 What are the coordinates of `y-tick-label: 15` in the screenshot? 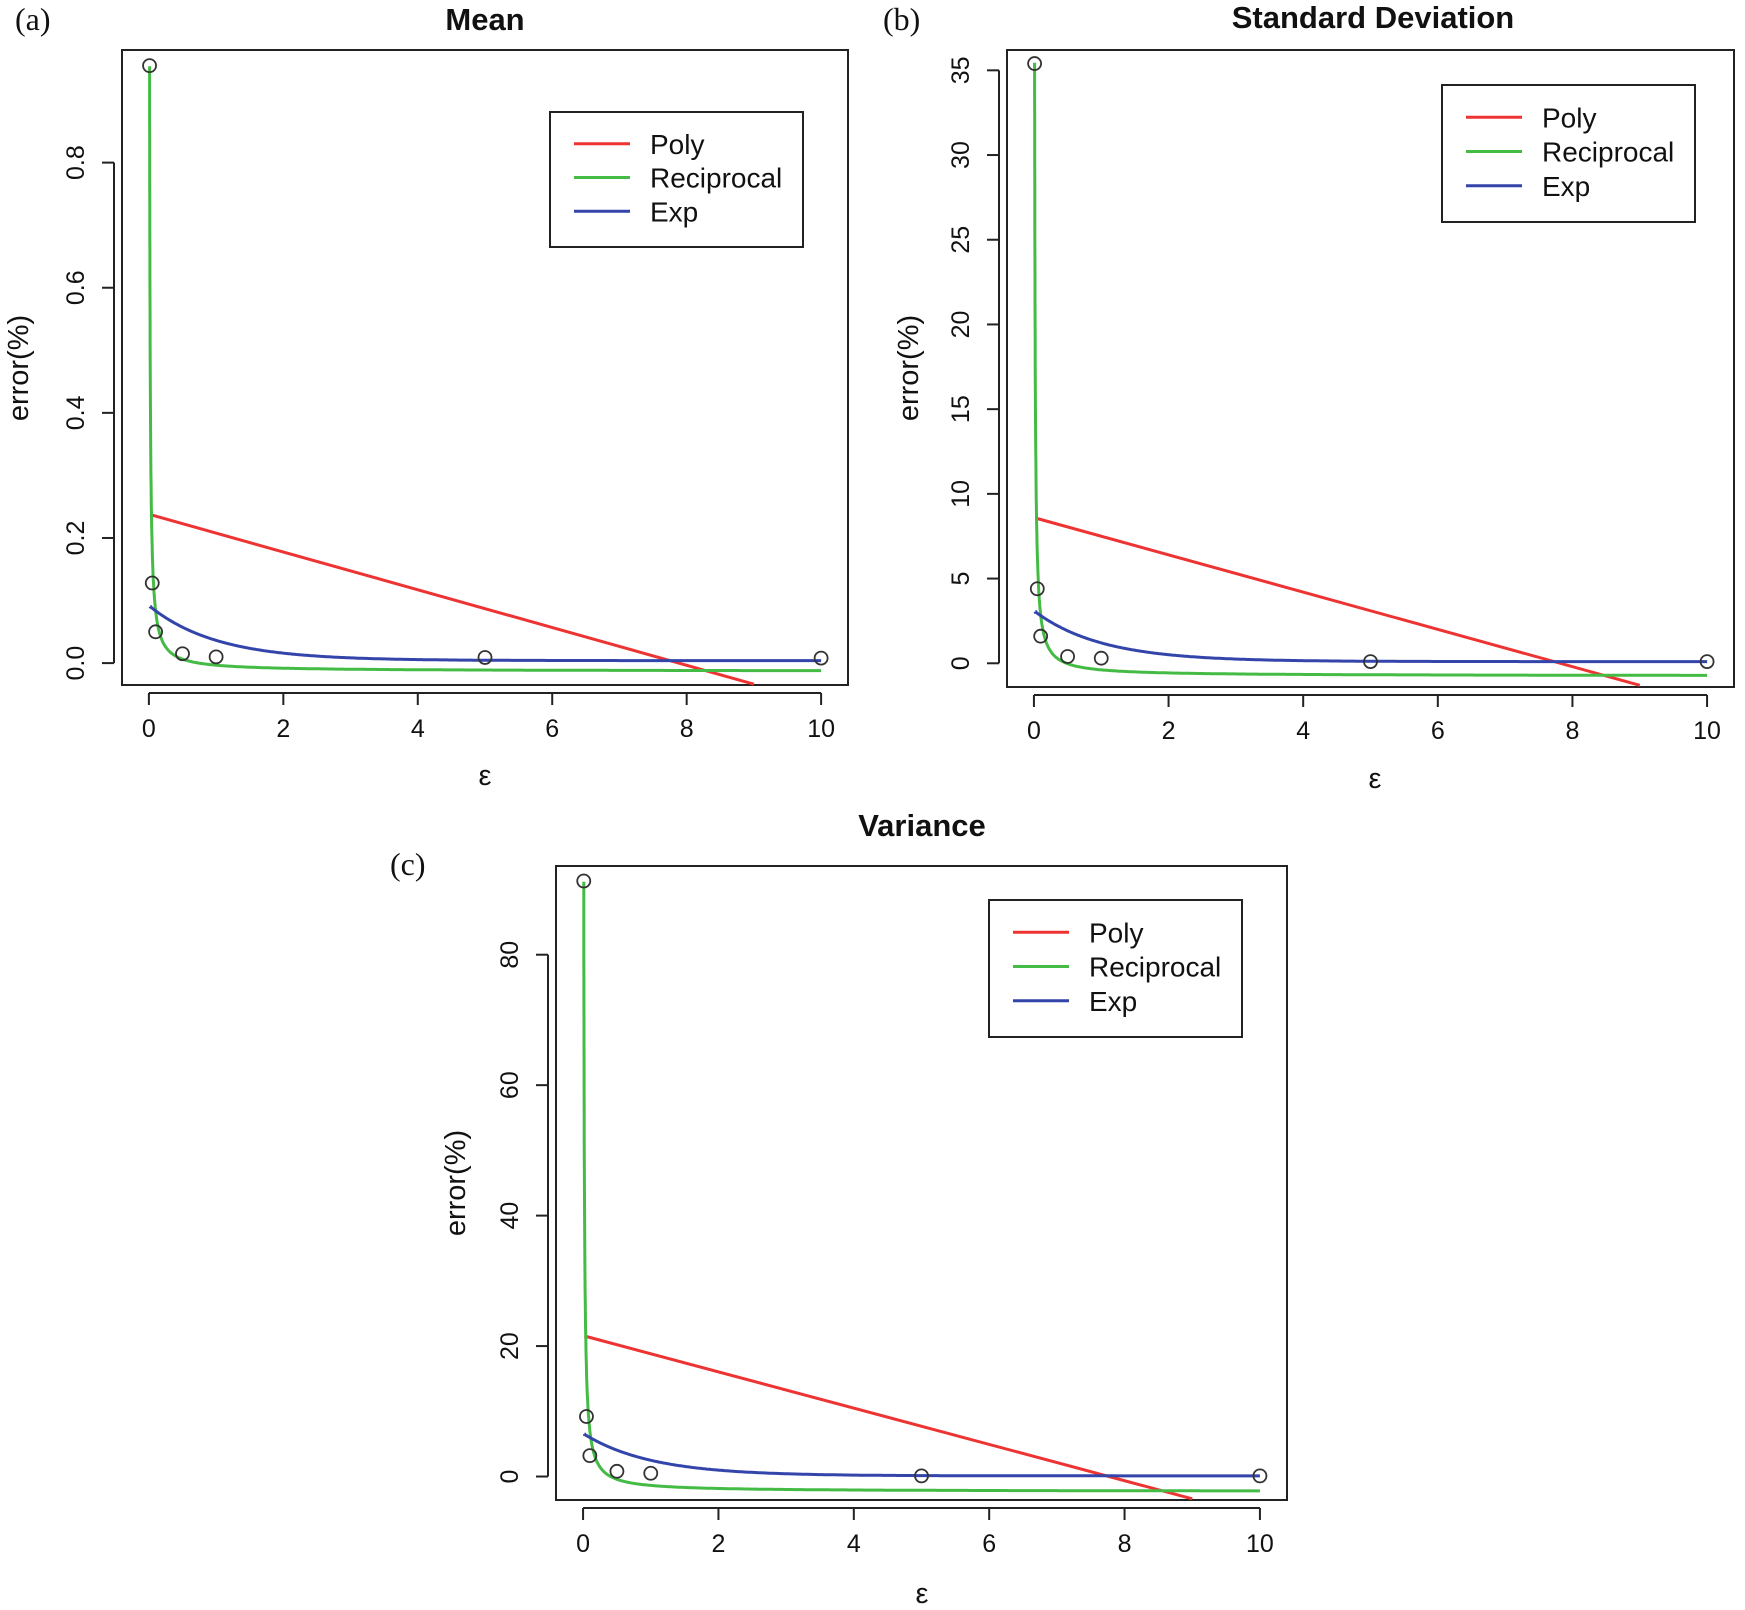 It's located at (961, 409).